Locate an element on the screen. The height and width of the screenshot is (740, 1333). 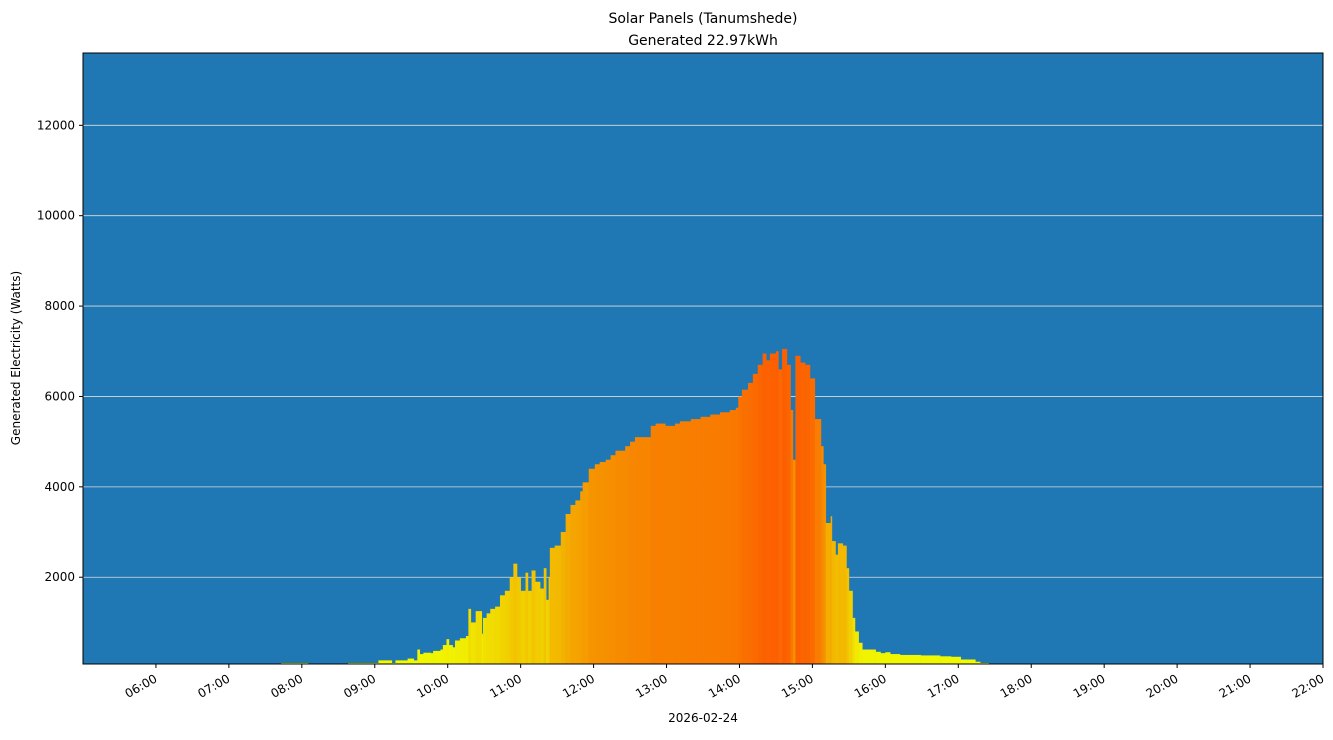
x-tick-label: 13:00 is located at coordinates (651, 685).